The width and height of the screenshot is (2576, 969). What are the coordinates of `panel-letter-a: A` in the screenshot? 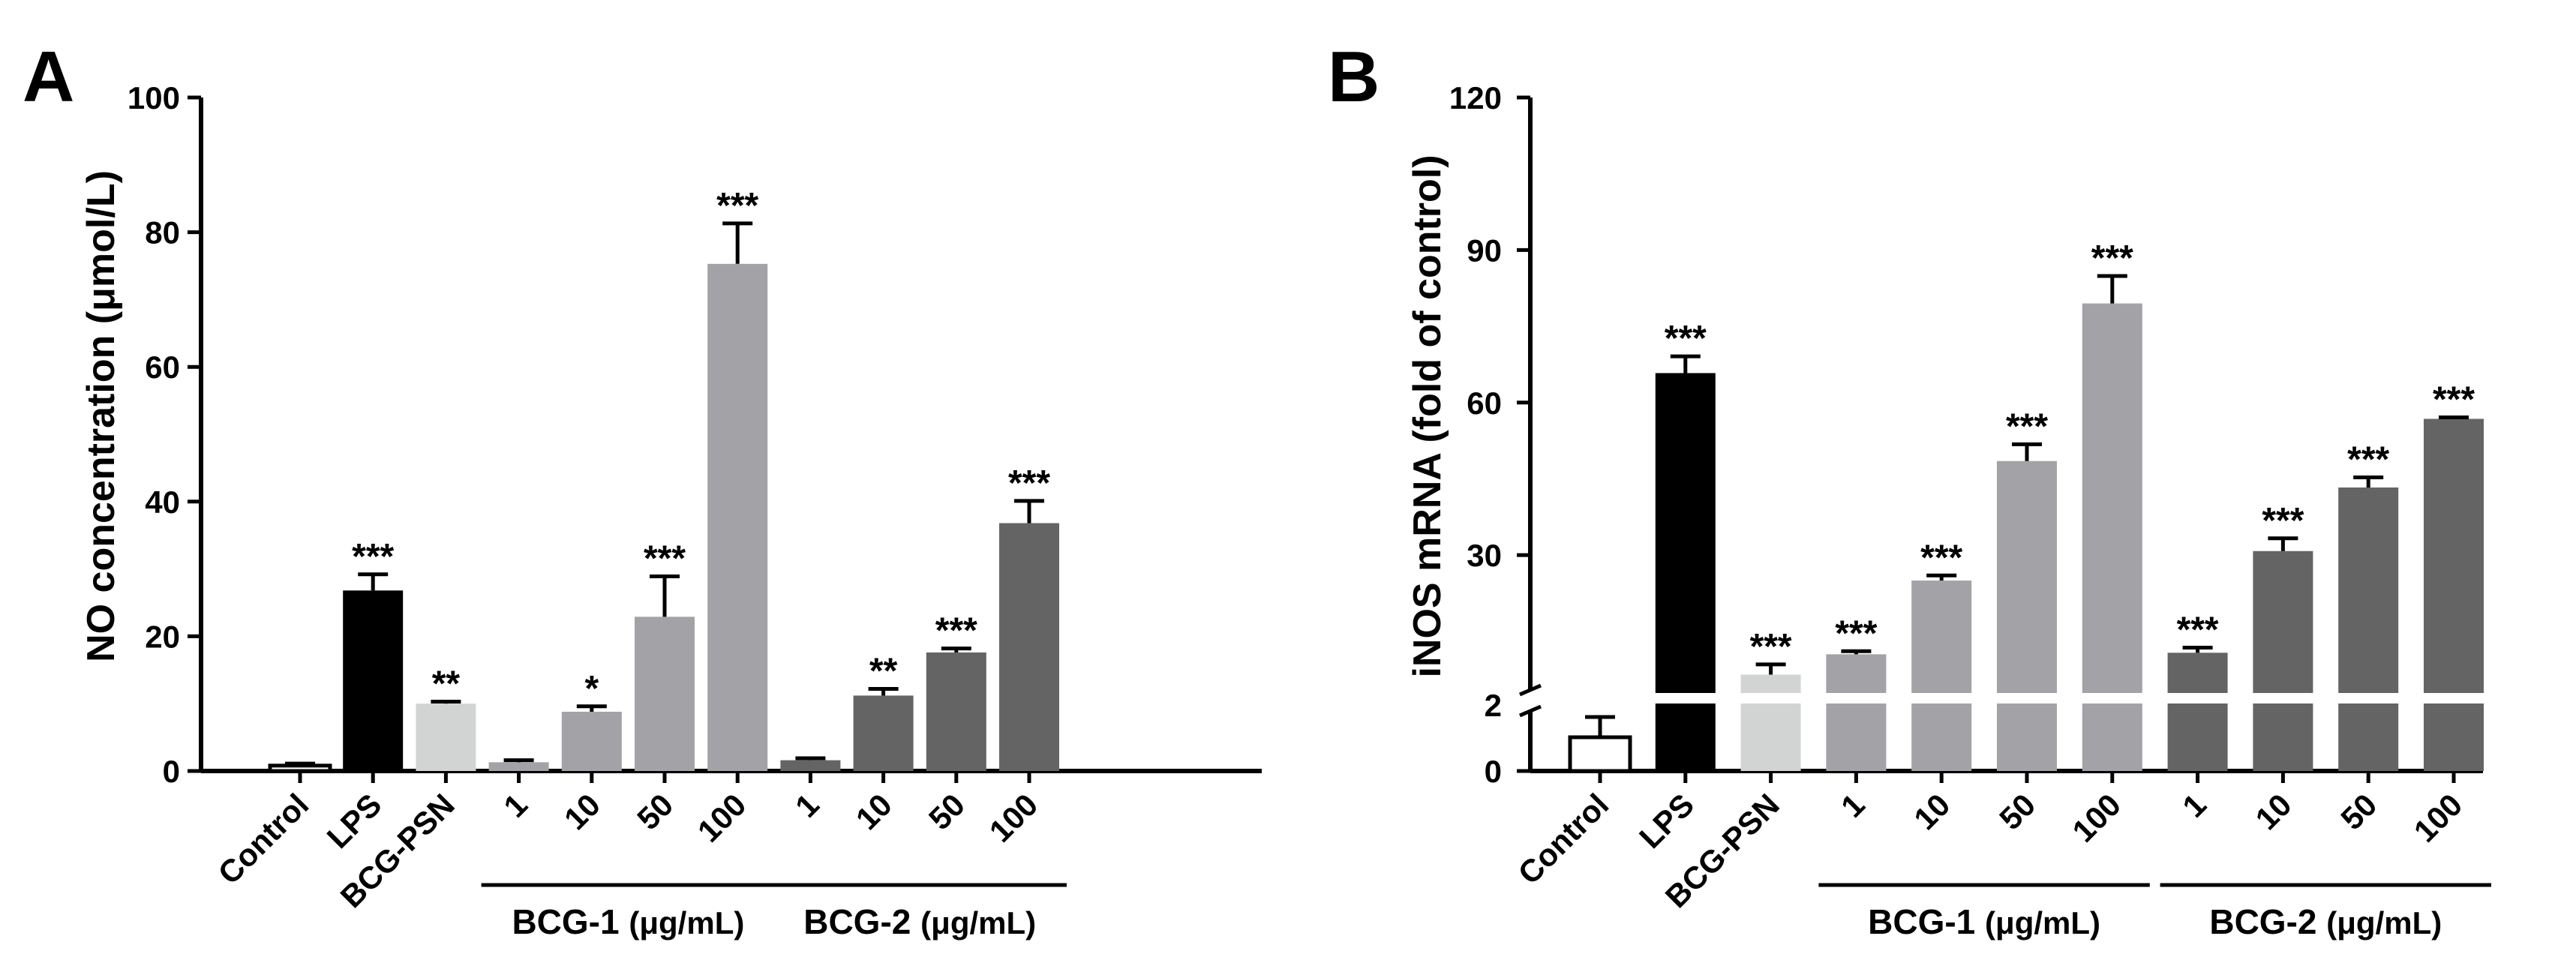 It's located at (48, 77).